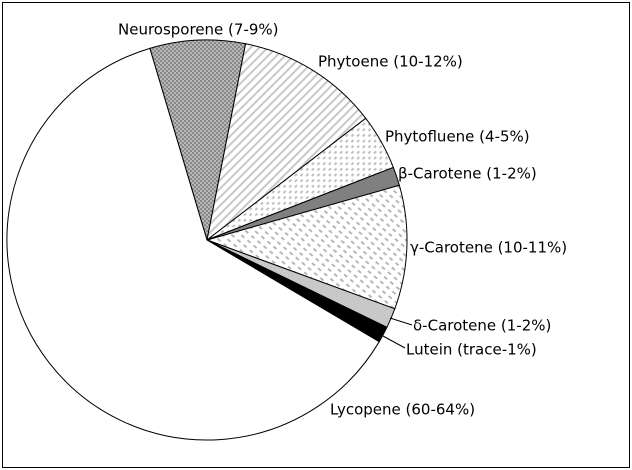 The height and width of the screenshot is (470, 632). I want to click on slice-label: β-Carotene (1-2%), so click(467, 174).